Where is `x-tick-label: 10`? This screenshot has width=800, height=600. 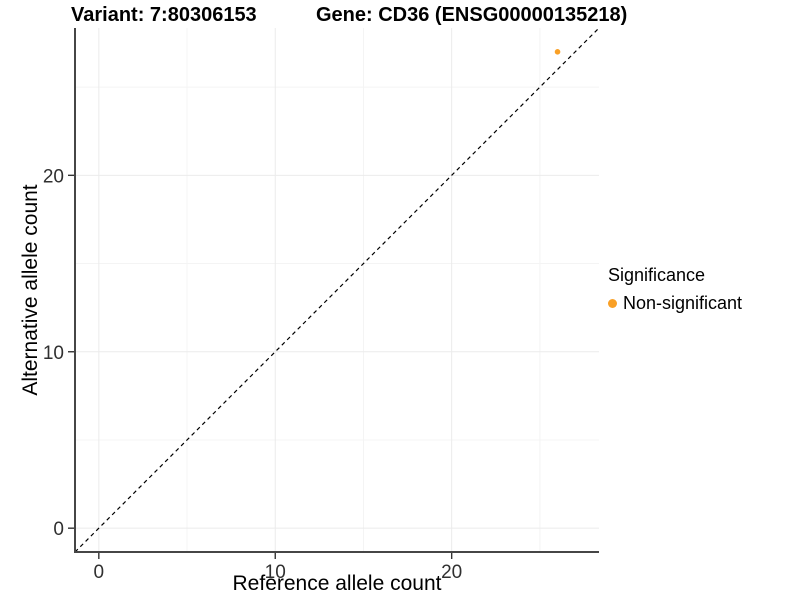 x-tick-label: 10 is located at coordinates (275, 572).